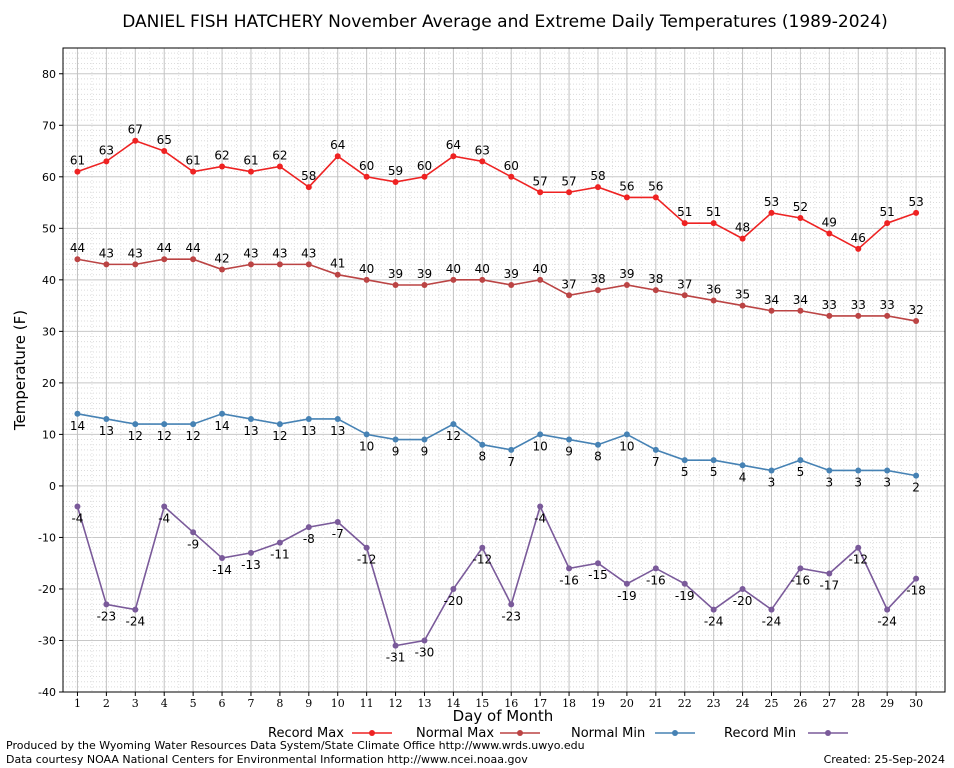 This screenshot has height=768, width=954. Describe the element at coordinates (309, 539) in the screenshot. I see `record-min-data-label: -8` at that location.